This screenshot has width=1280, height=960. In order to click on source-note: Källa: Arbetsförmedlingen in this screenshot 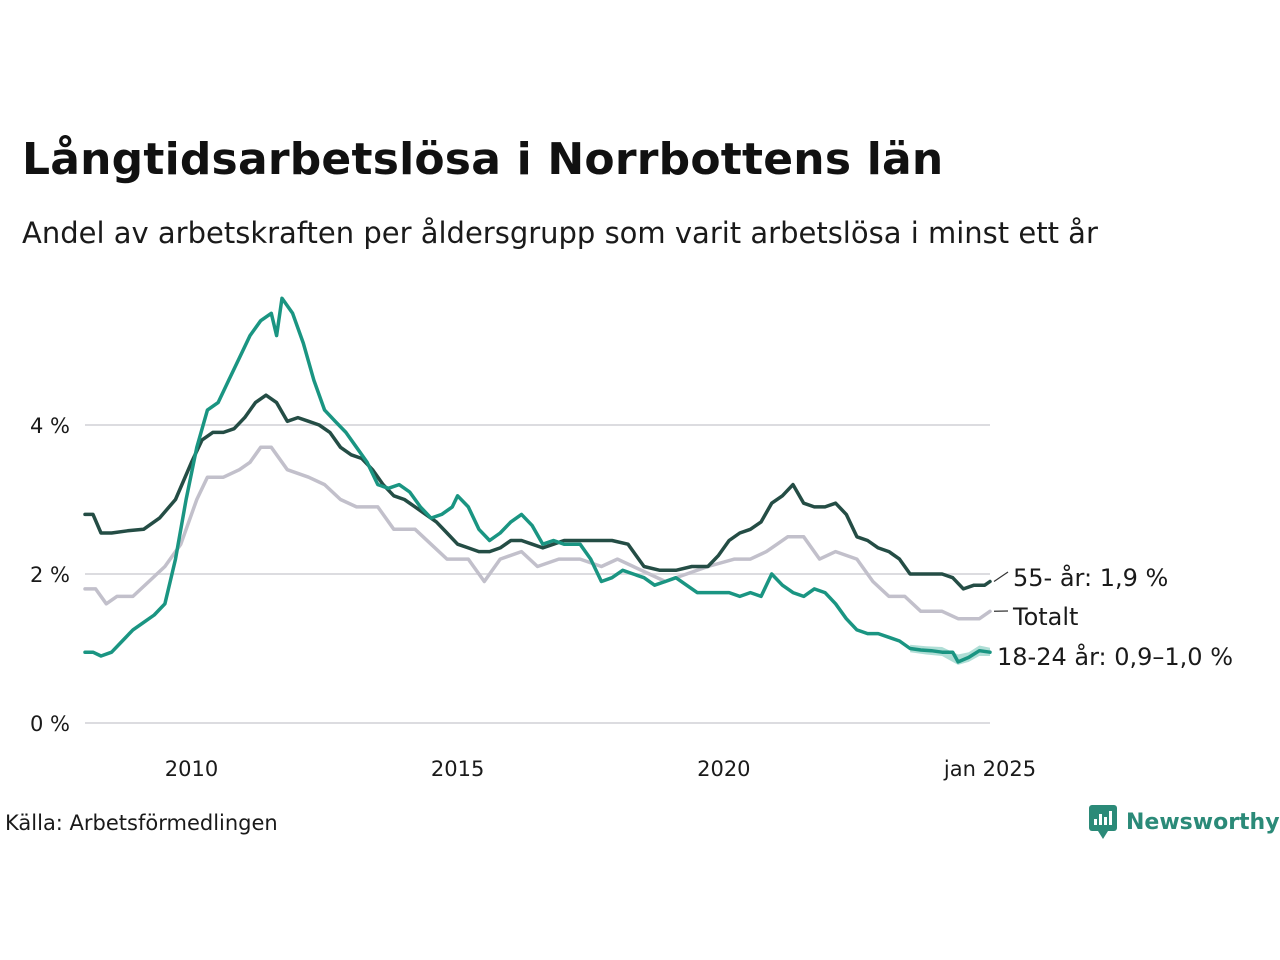, I will do `click(141, 823)`.